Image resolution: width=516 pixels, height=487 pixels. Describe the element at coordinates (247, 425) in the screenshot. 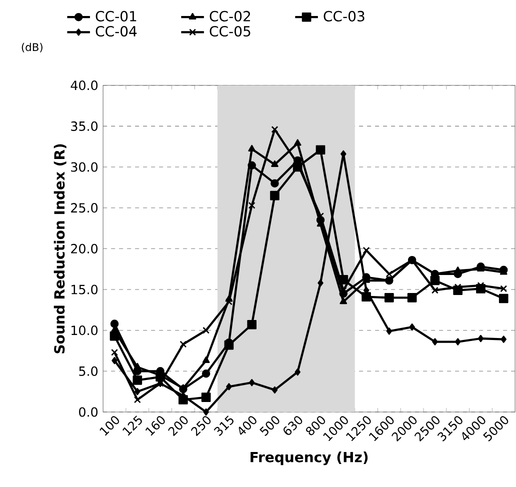

I see `x-tick-label: 400` at that location.